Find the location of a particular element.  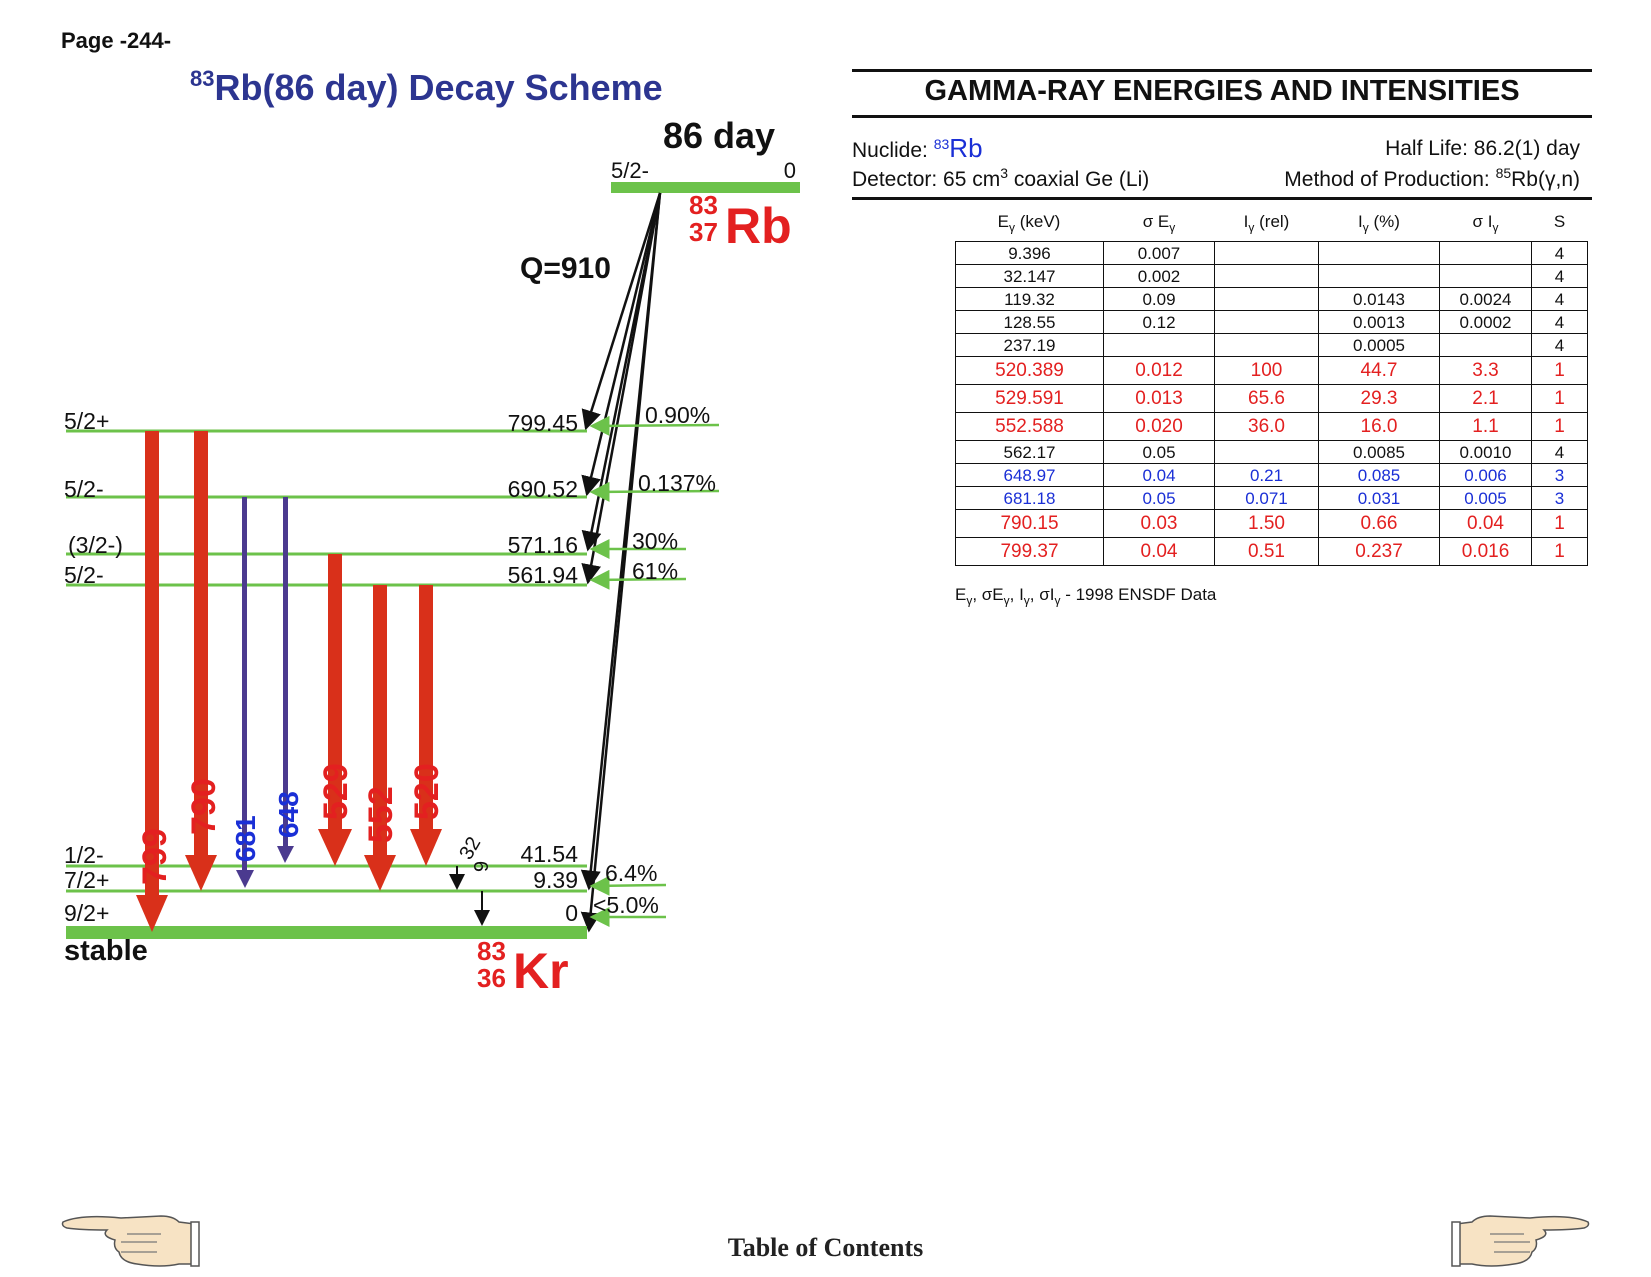

parent-spin: 5/2- is located at coordinates (630, 170).